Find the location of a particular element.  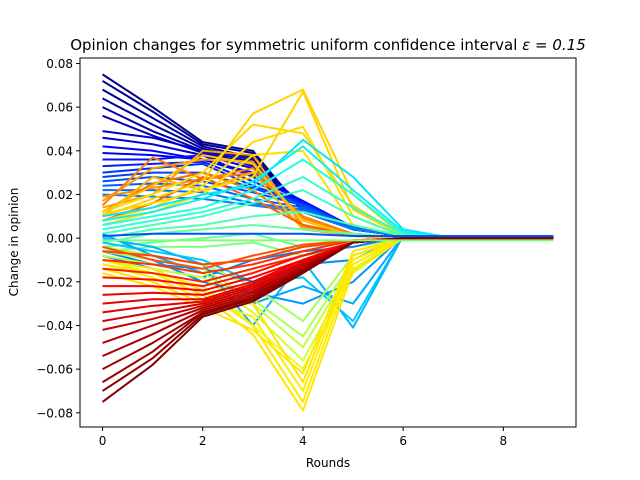

x-tick-label: 8 is located at coordinates (504, 441).